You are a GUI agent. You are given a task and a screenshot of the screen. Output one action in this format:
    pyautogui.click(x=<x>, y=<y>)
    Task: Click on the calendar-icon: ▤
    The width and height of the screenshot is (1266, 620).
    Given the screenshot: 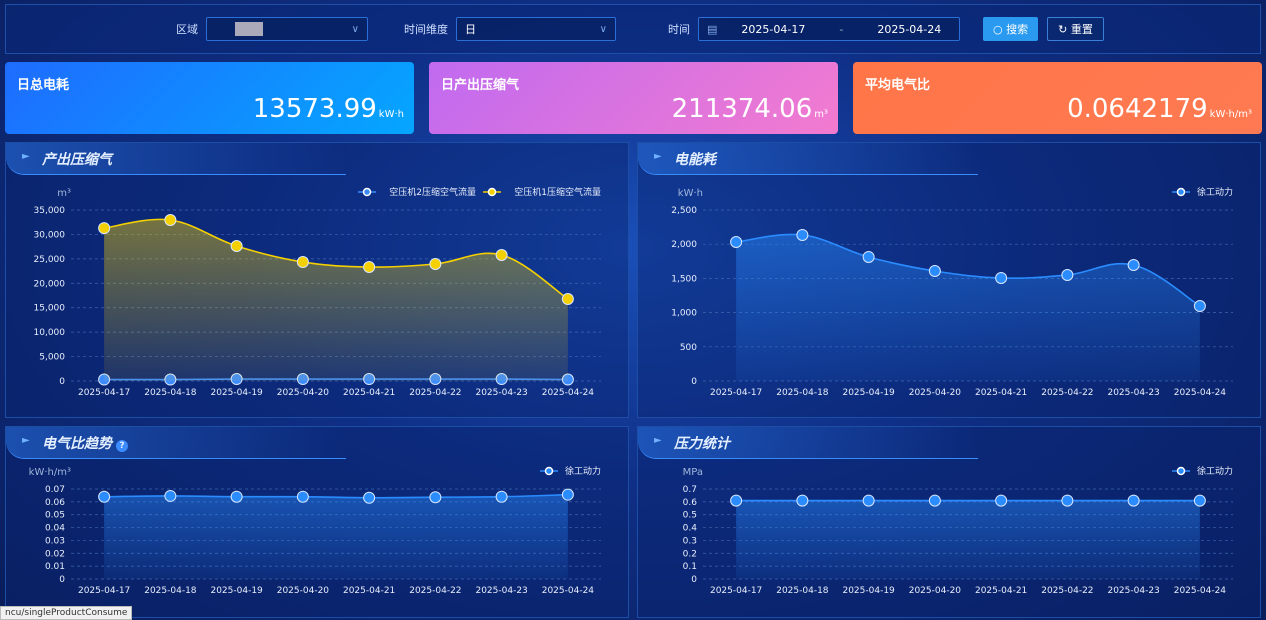 What is the action you would take?
    pyautogui.click(x=712, y=29)
    